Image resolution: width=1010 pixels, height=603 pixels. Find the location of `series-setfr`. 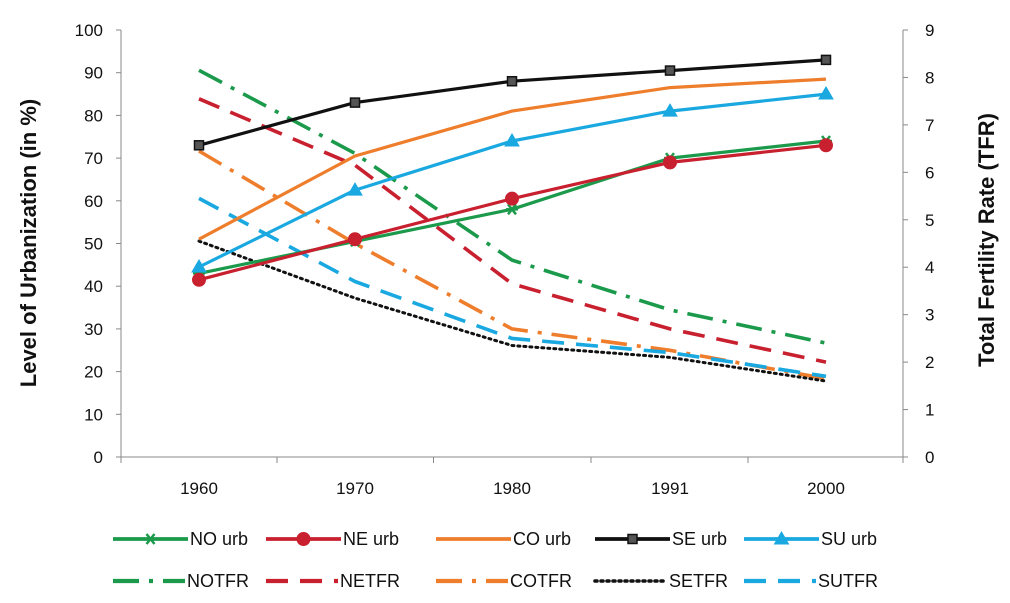

series-setfr is located at coordinates (512, 311).